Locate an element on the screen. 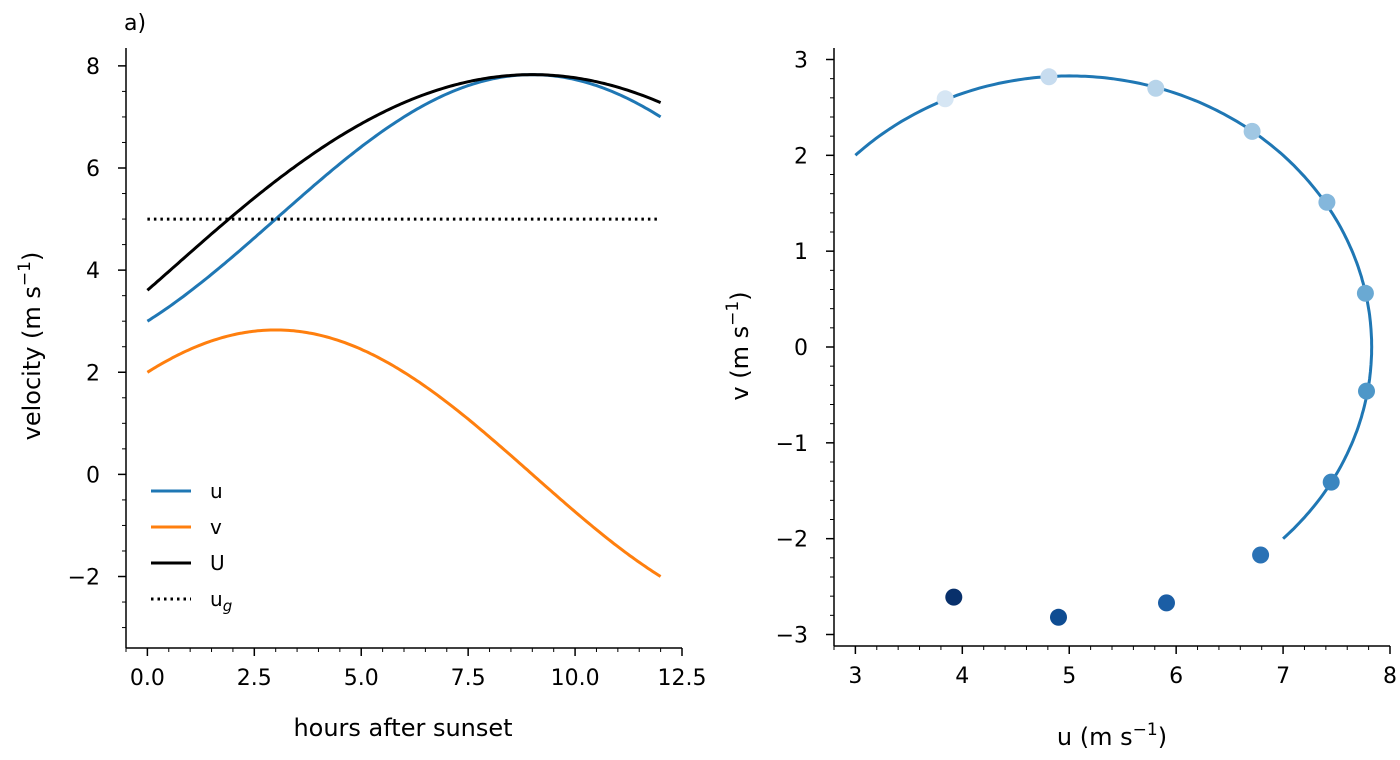  legend-label-U: U is located at coordinates (217, 563).